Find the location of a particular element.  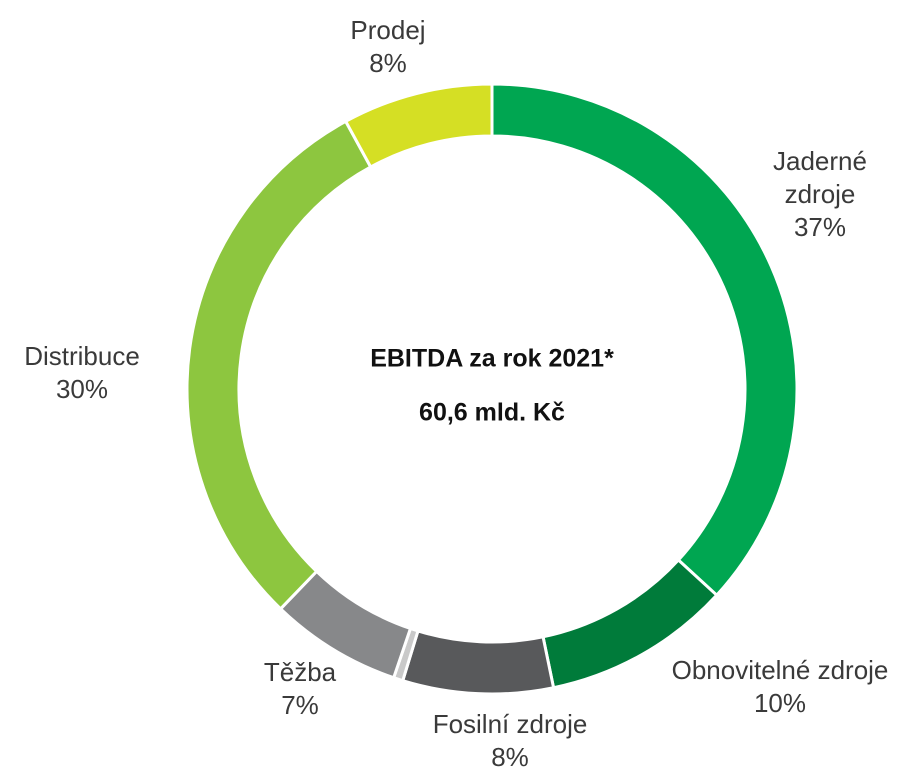

slice-label: Distribuce 30% is located at coordinates (86, 373).